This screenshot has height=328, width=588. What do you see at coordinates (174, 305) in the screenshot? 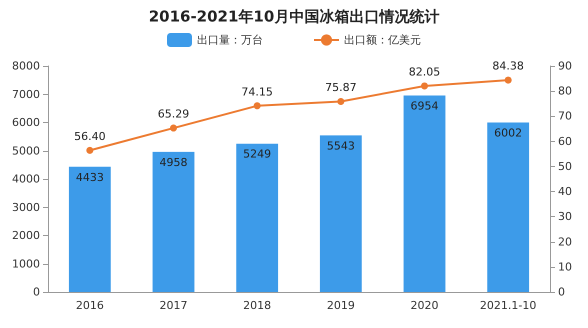
I see `x-tick-label: 2017` at bounding box center [174, 305].